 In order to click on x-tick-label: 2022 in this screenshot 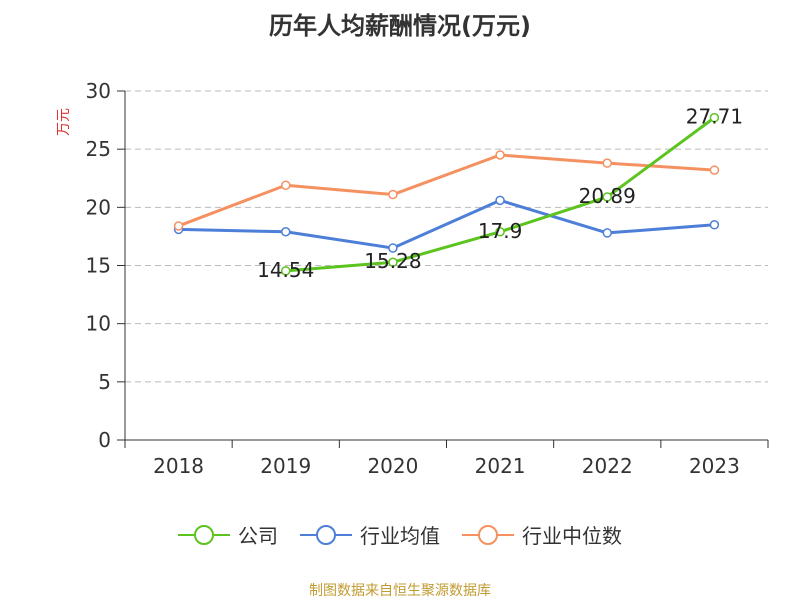, I will do `click(607, 466)`.